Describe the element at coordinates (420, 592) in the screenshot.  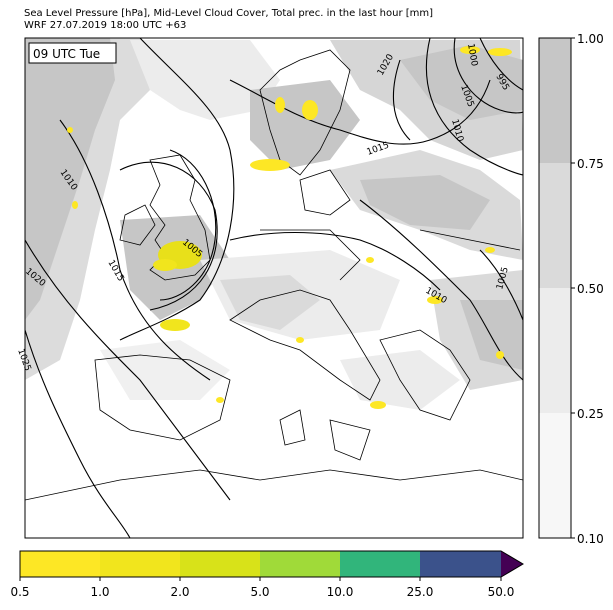
I see `precip-tick-5: 25.0` at that location.